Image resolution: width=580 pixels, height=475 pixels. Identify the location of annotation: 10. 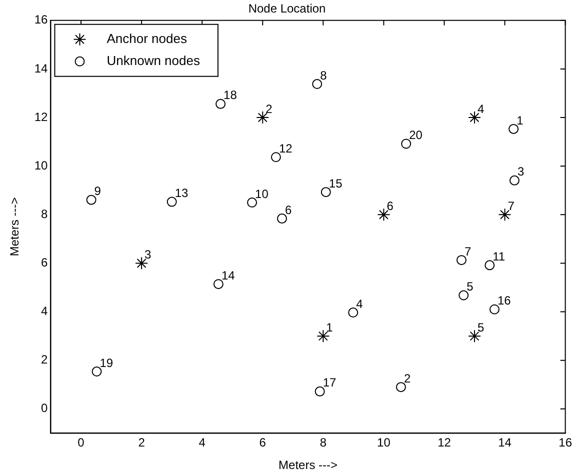
(262, 193).